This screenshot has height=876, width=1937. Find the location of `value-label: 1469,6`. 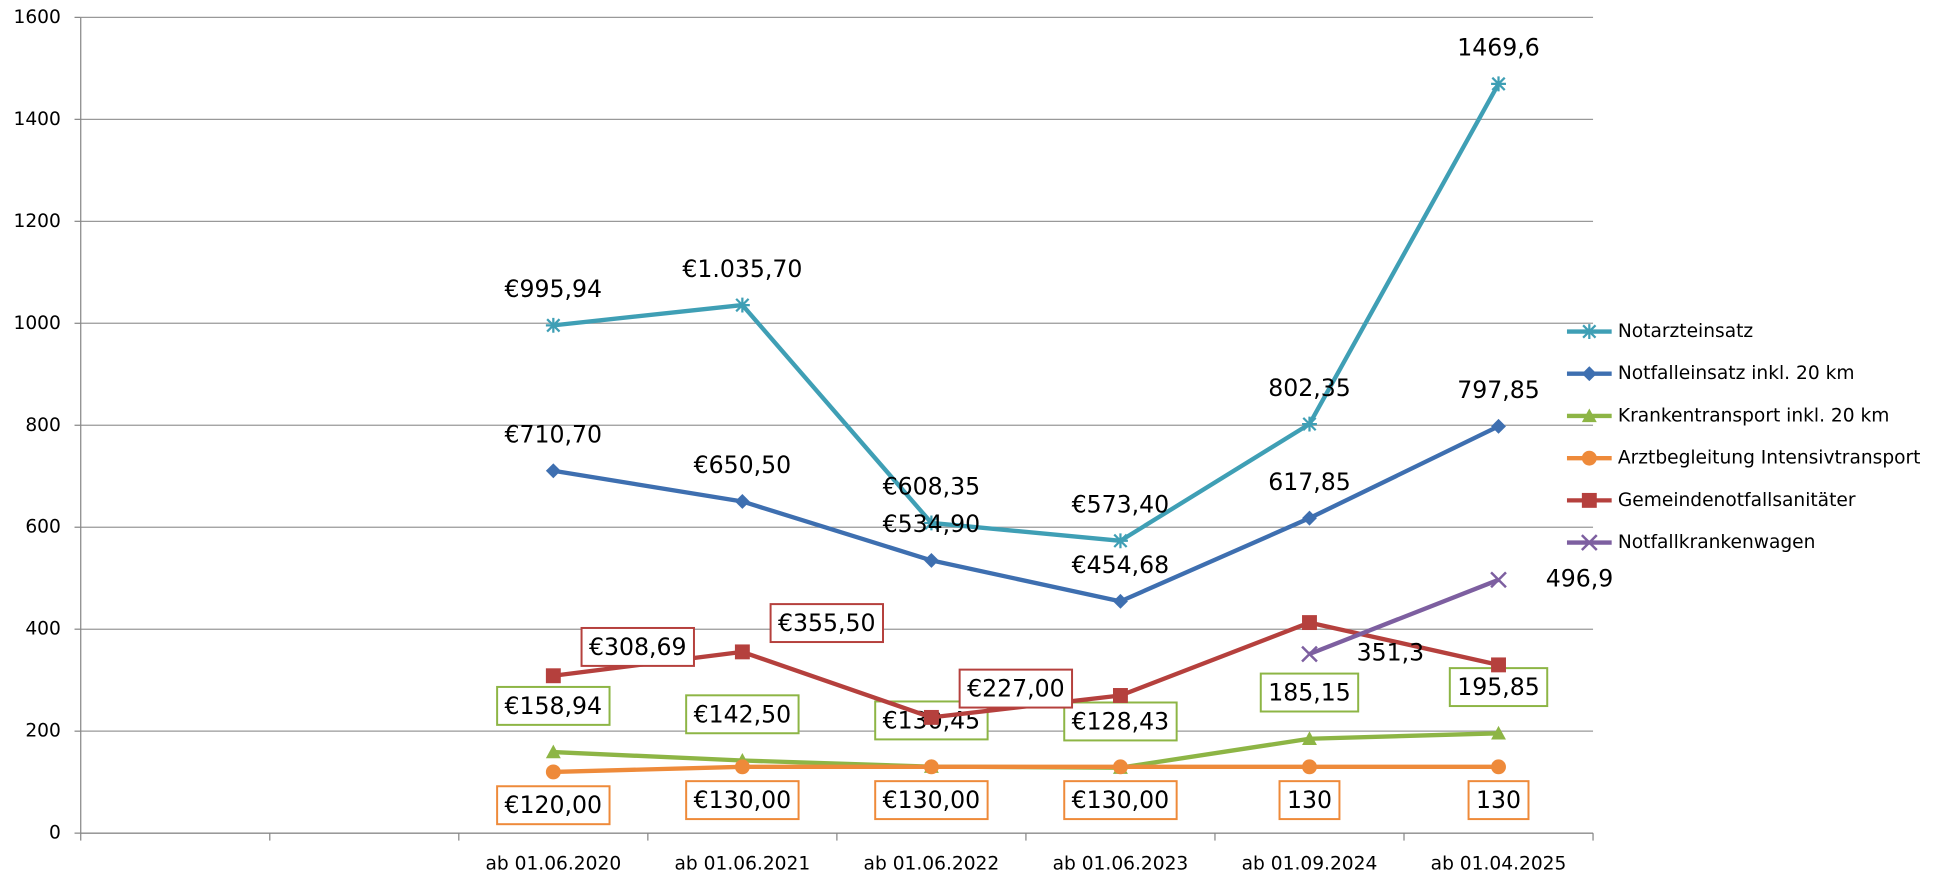

value-label: 1469,6 is located at coordinates (1498, 48).